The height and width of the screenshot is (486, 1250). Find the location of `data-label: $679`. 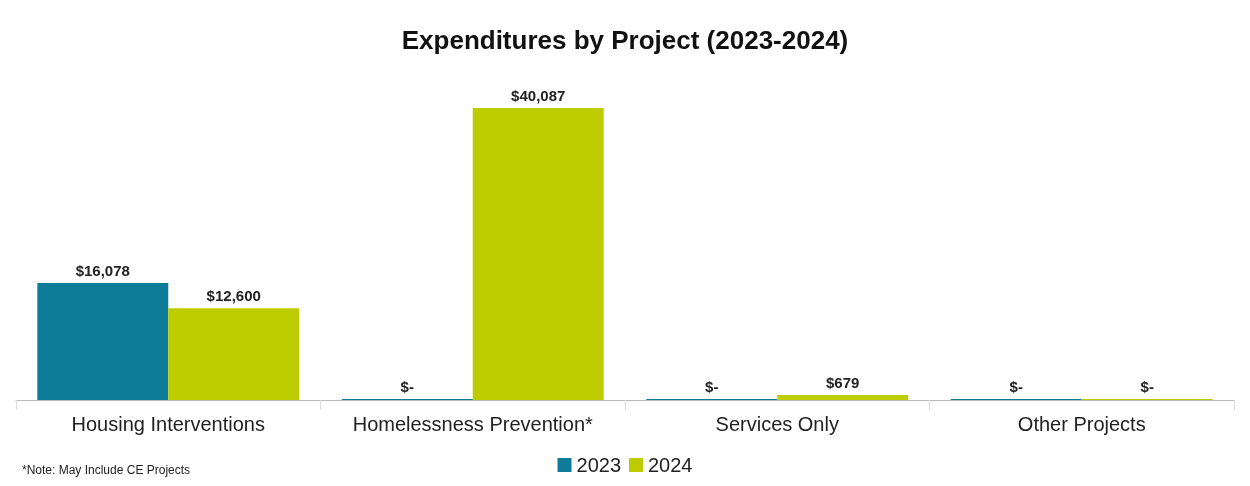

data-label: $679 is located at coordinates (843, 383).